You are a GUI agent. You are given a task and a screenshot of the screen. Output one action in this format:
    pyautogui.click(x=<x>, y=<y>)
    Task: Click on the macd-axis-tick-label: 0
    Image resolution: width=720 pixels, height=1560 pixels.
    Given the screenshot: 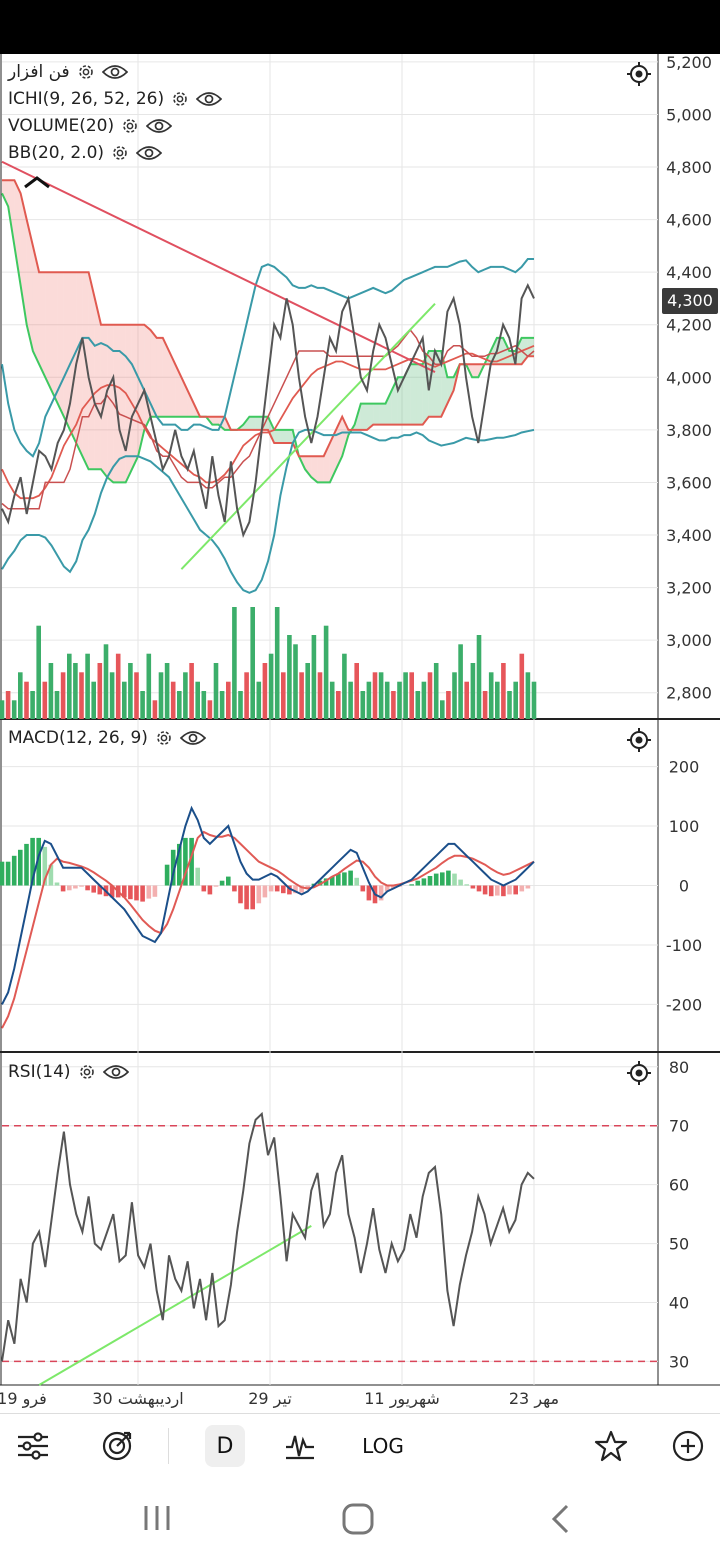 What is the action you would take?
    pyautogui.click(x=684, y=886)
    